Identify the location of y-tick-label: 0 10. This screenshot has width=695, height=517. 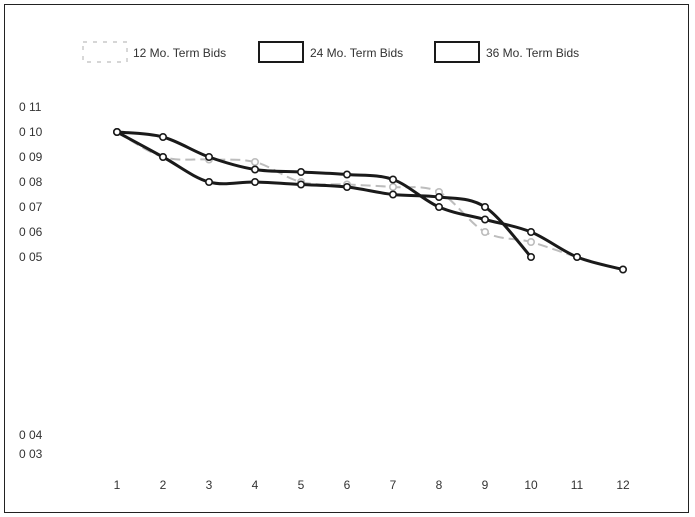
(31, 132).